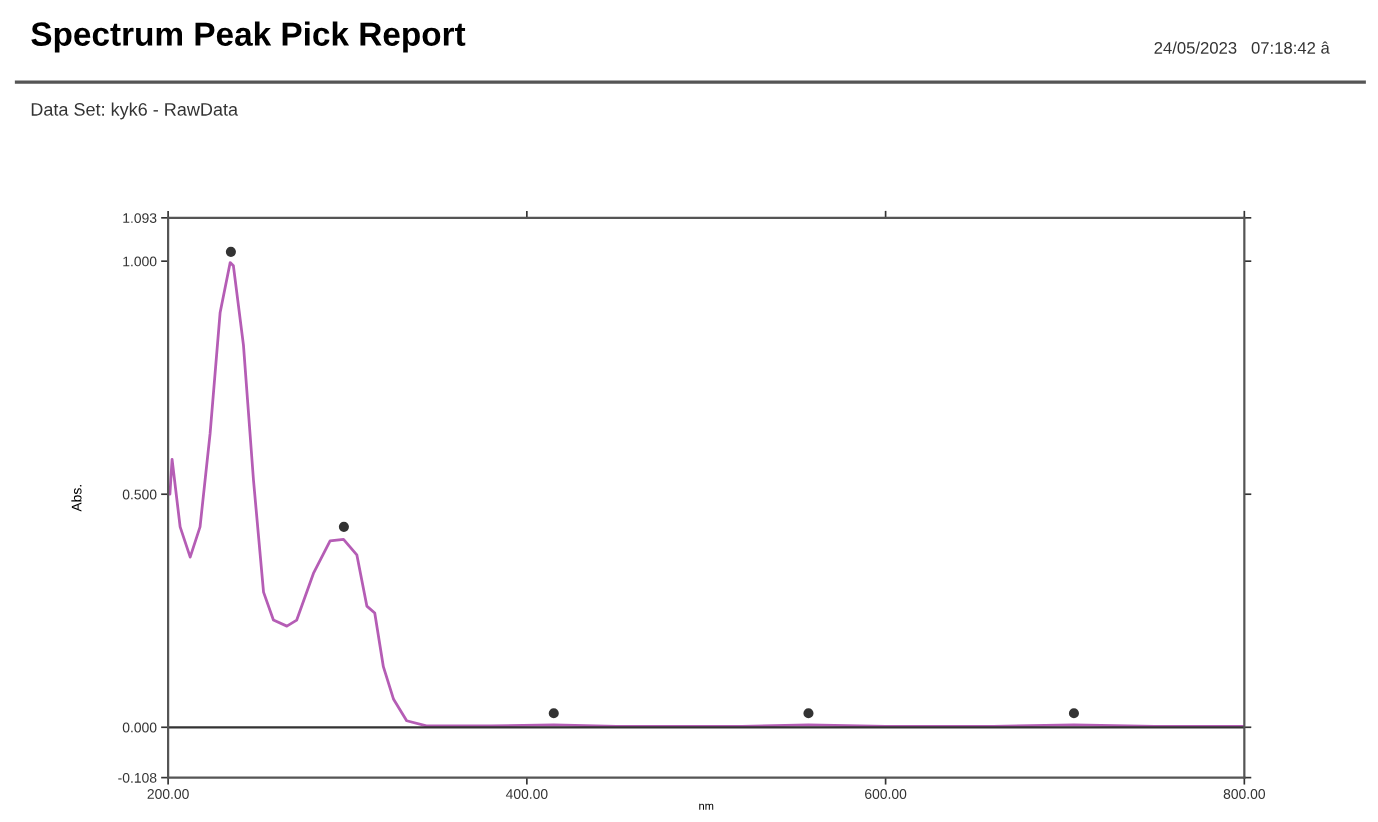 The image size is (1378, 822). I want to click on chart-subtitle: Data Set: kyk6 - RawData, so click(135, 111).